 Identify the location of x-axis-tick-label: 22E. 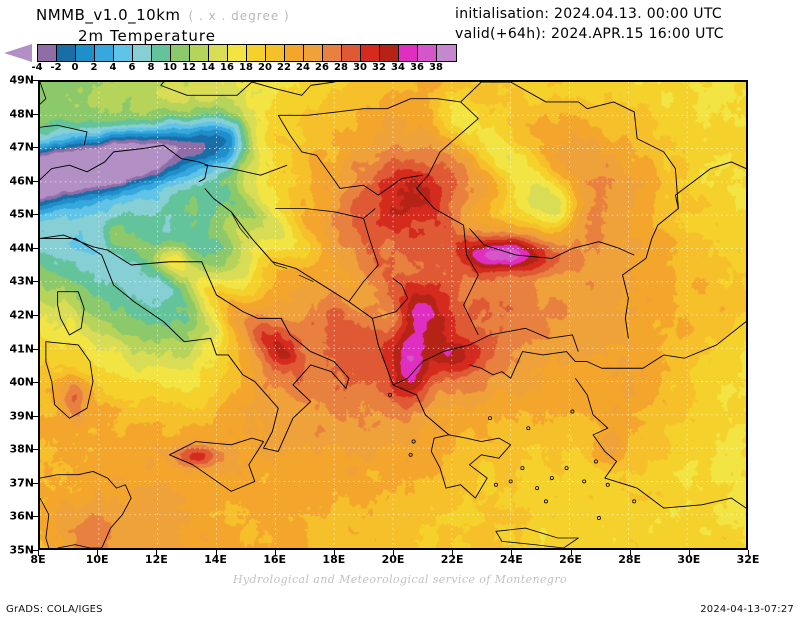
(452, 559).